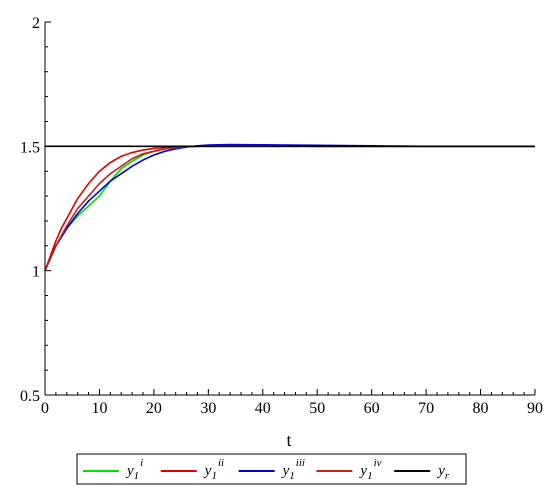 This screenshot has width=550, height=503. Describe the element at coordinates (36, 272) in the screenshot. I see `y-tick-label: 1` at that location.